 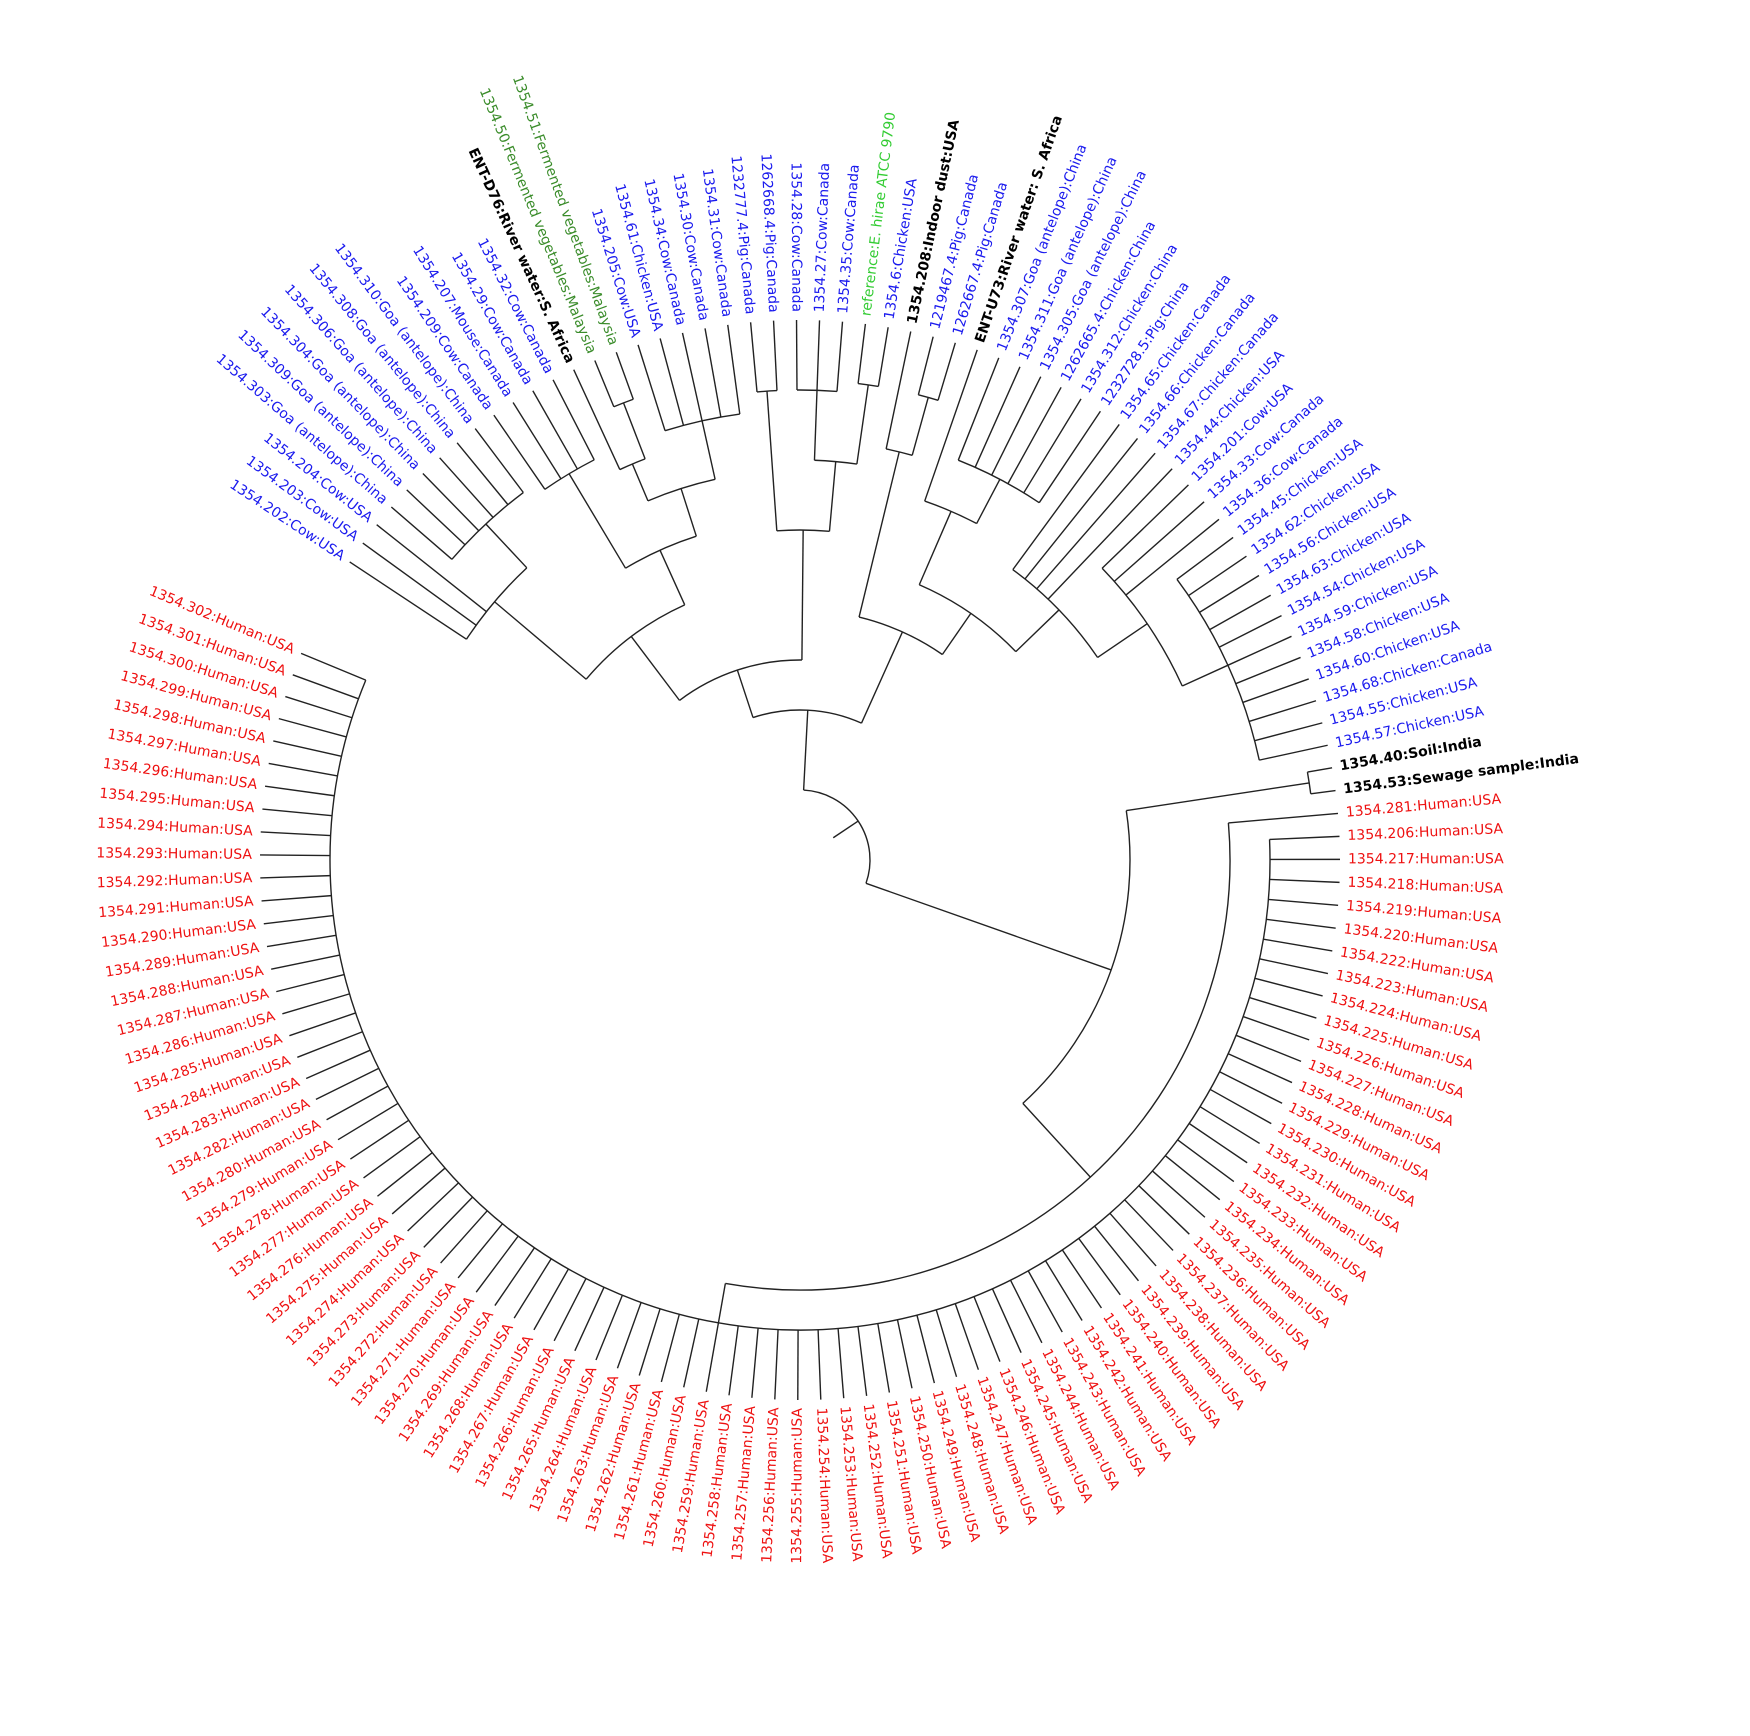 What do you see at coordinates (174, 880) in the screenshot?
I see `leaf-label: 1354.292:Human:USA` at bounding box center [174, 880].